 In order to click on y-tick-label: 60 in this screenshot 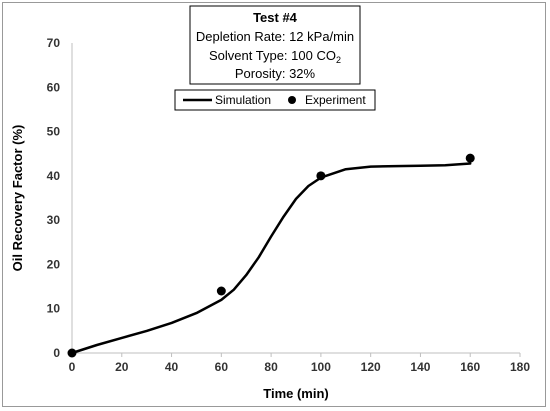, I will do `click(54, 87)`.